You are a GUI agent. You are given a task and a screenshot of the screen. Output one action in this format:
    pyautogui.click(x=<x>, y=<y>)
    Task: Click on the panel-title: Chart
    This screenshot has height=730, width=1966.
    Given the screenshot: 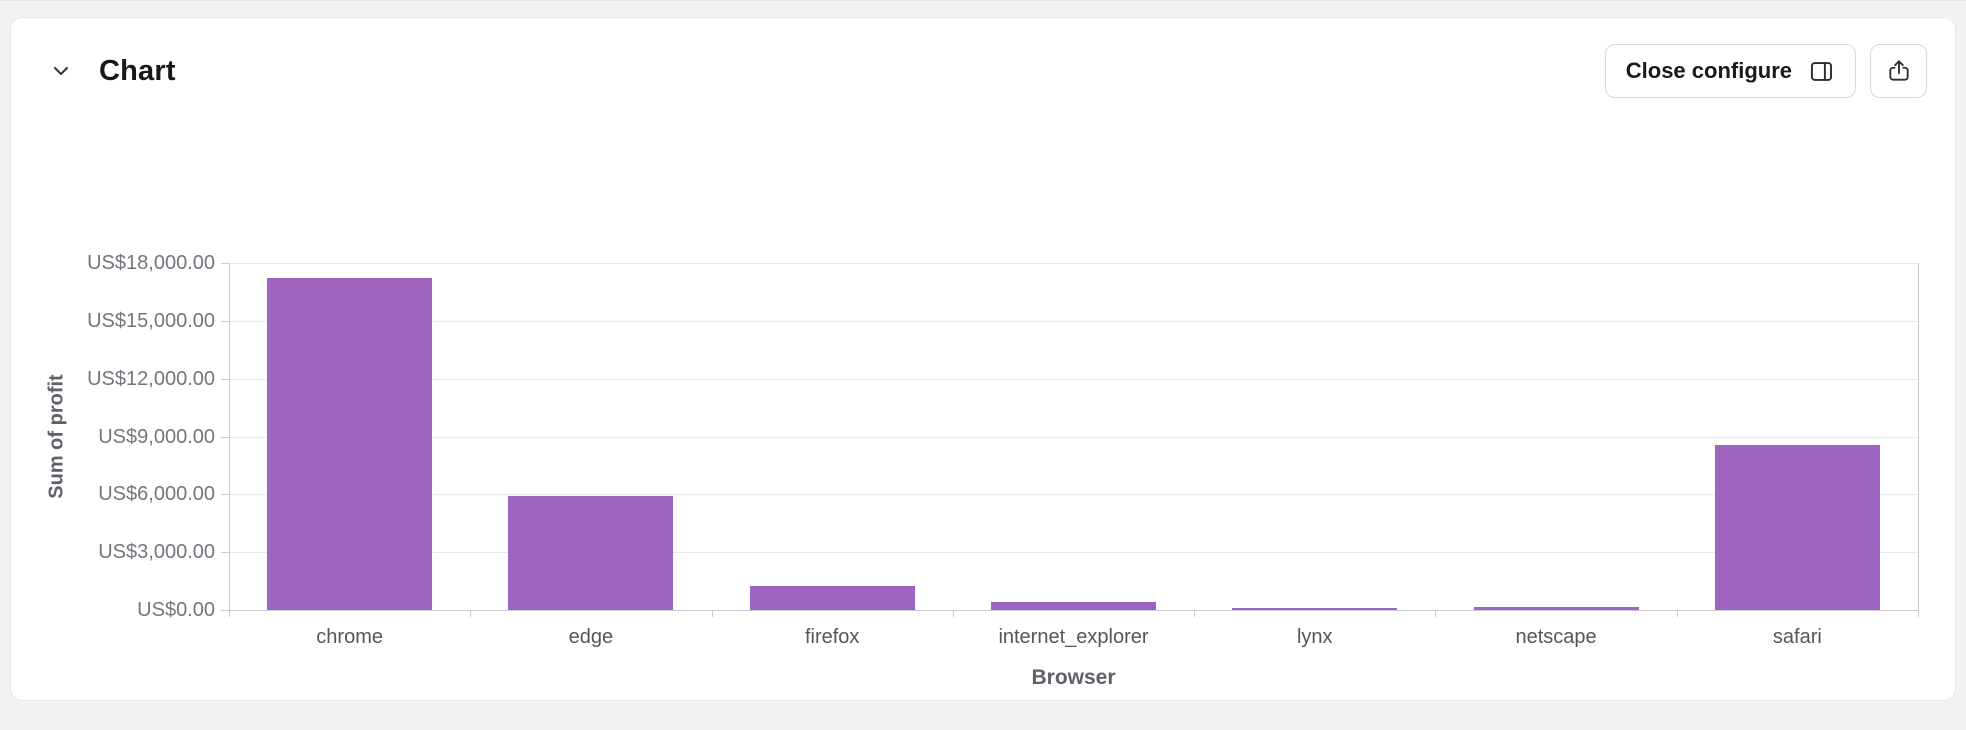 What is the action you would take?
    pyautogui.click(x=137, y=70)
    